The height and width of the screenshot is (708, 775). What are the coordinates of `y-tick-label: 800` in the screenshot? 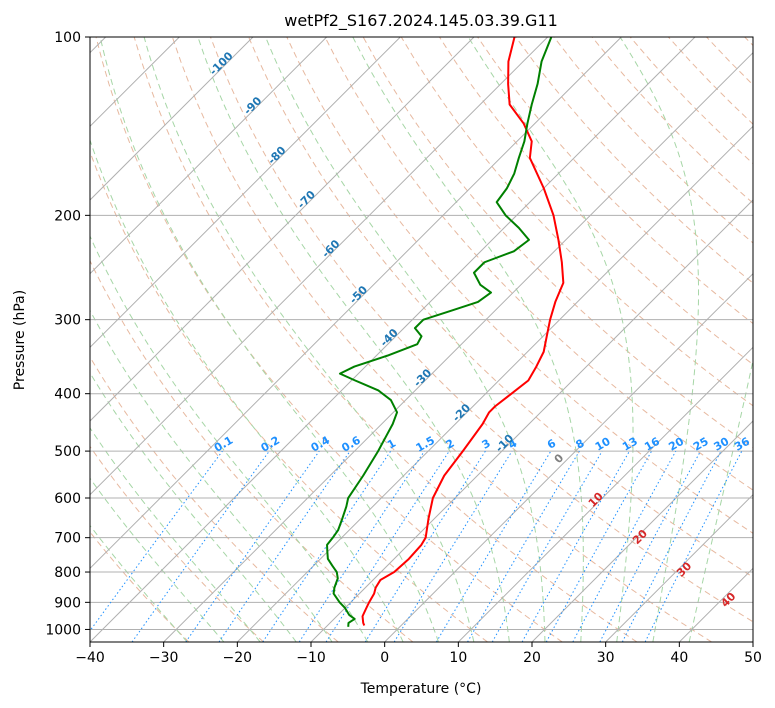 It's located at (67, 573).